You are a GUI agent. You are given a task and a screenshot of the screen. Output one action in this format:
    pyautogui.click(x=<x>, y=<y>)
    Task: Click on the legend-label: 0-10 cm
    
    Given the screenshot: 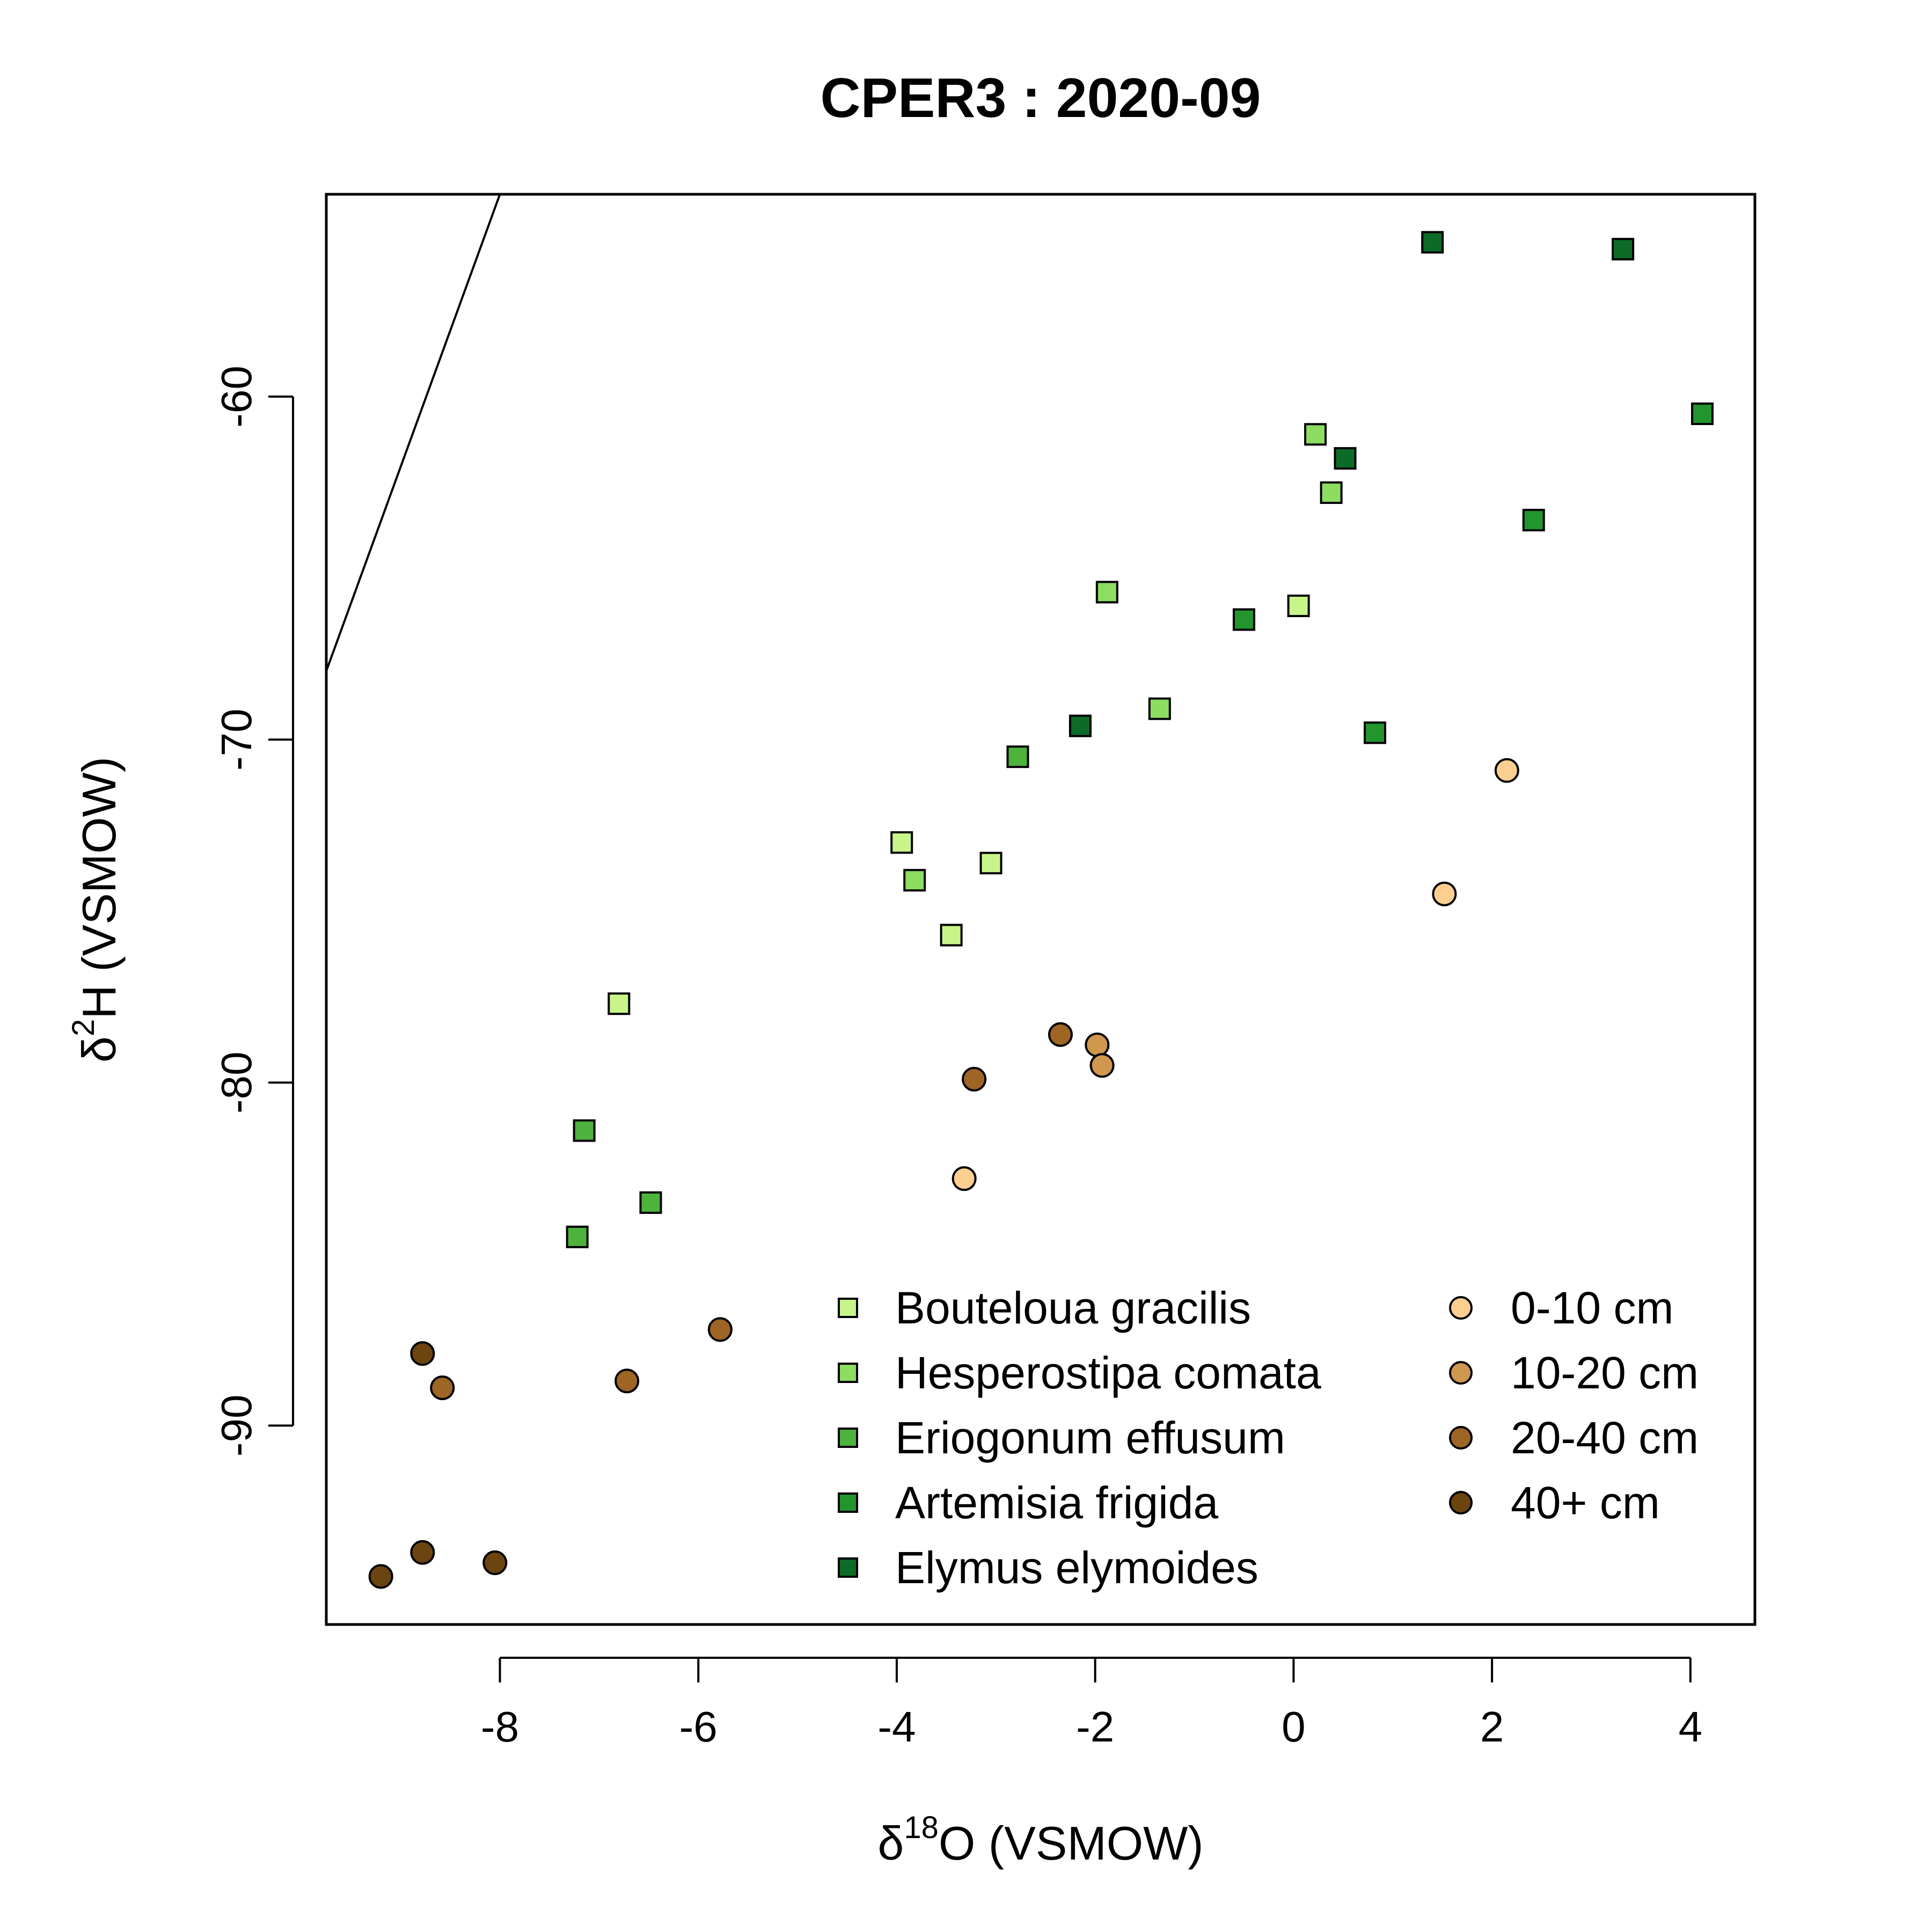 What is the action you would take?
    pyautogui.click(x=1592, y=1308)
    